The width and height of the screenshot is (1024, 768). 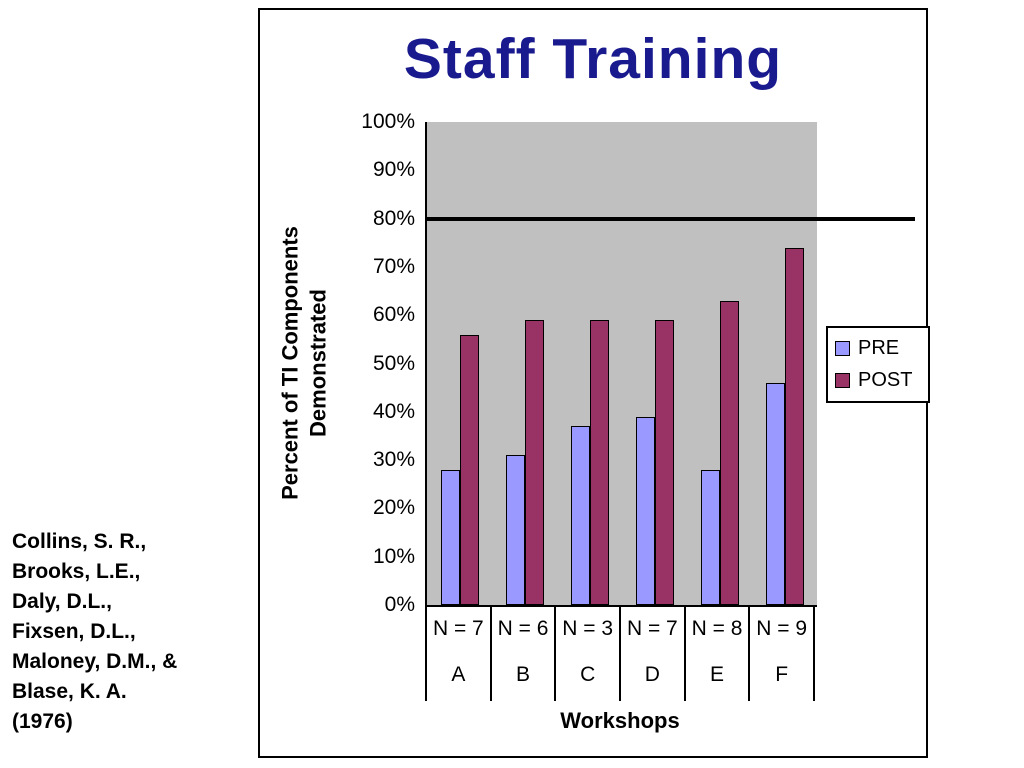 I want to click on y-tick-label: 20%, so click(x=393, y=508).